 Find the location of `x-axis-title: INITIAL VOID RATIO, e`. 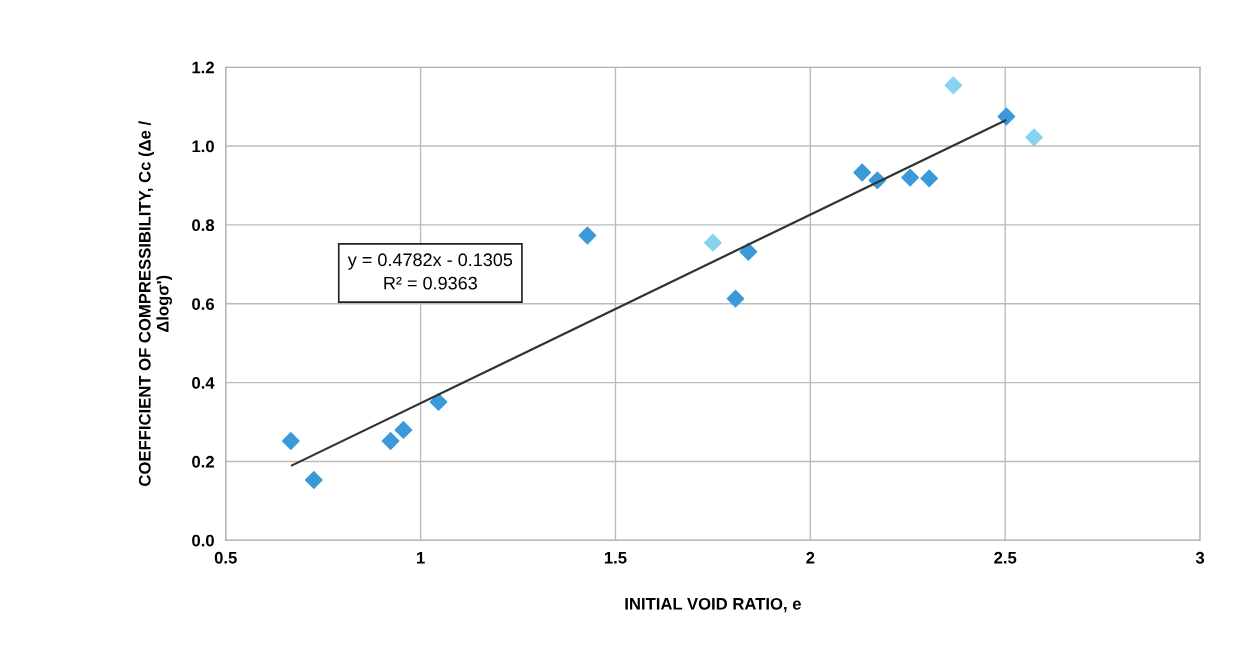

x-axis-title: INITIAL VOID RATIO, e is located at coordinates (713, 605).